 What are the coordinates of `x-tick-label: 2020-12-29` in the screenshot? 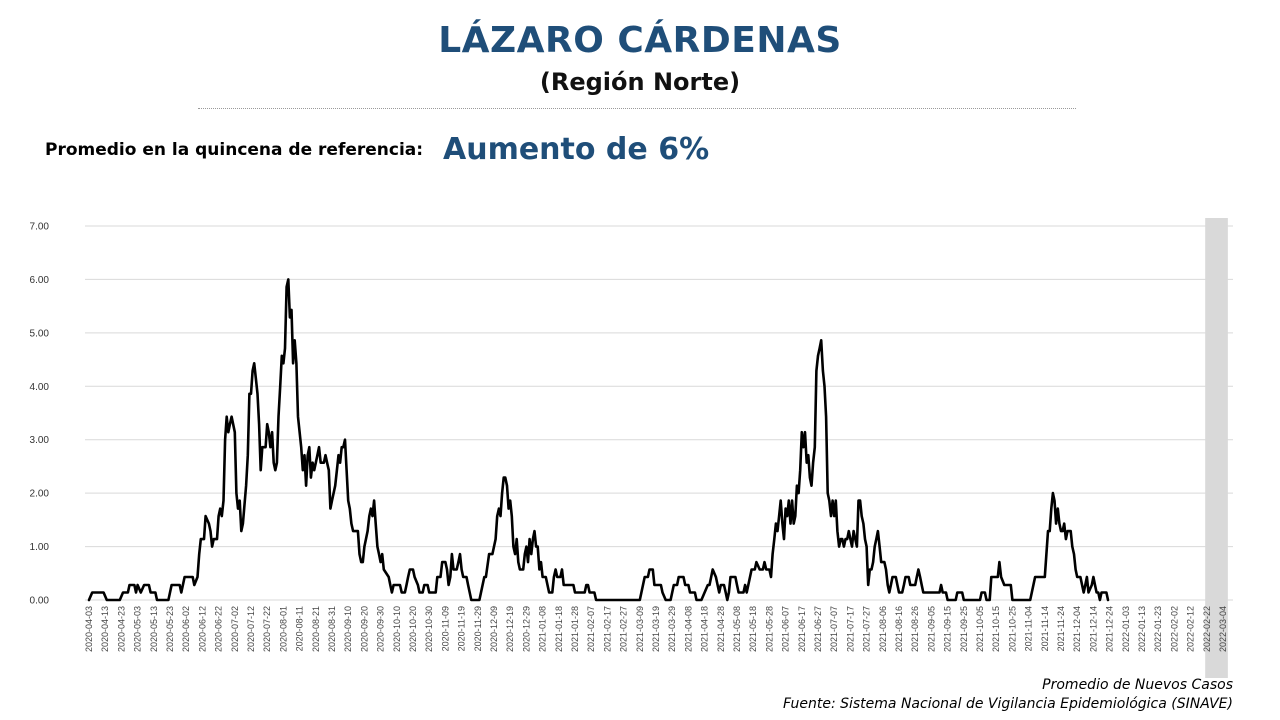 It's located at (526, 629).